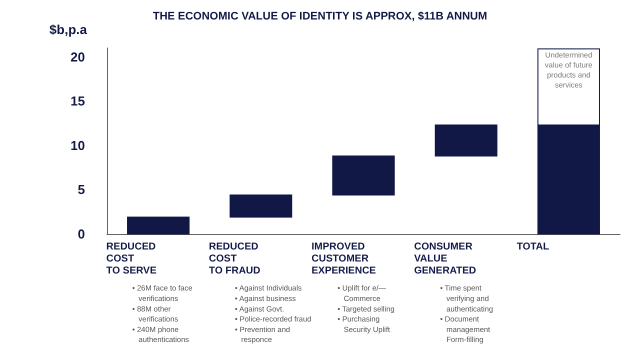 The image size is (640, 347). I want to click on x-tick-label: REDUCED COST TO FRAUD, so click(234, 259).